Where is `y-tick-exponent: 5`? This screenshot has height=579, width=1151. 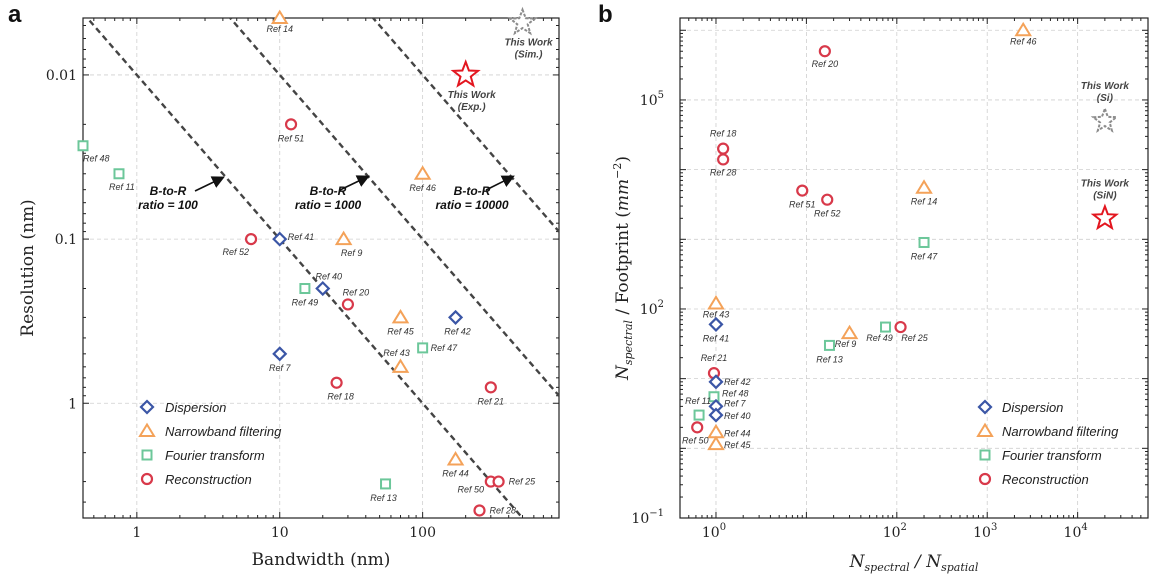
y-tick-exponent: 5 is located at coordinates (661, 95).